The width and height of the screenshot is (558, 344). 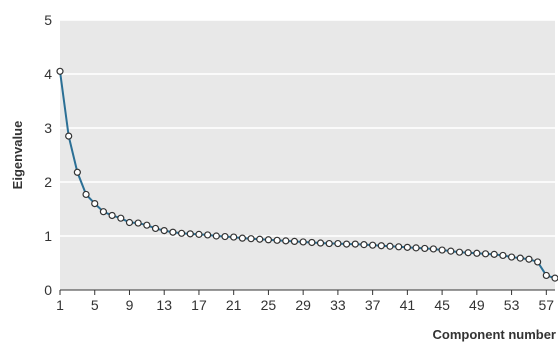 I want to click on y-tick-label: 0, so click(x=48, y=290).